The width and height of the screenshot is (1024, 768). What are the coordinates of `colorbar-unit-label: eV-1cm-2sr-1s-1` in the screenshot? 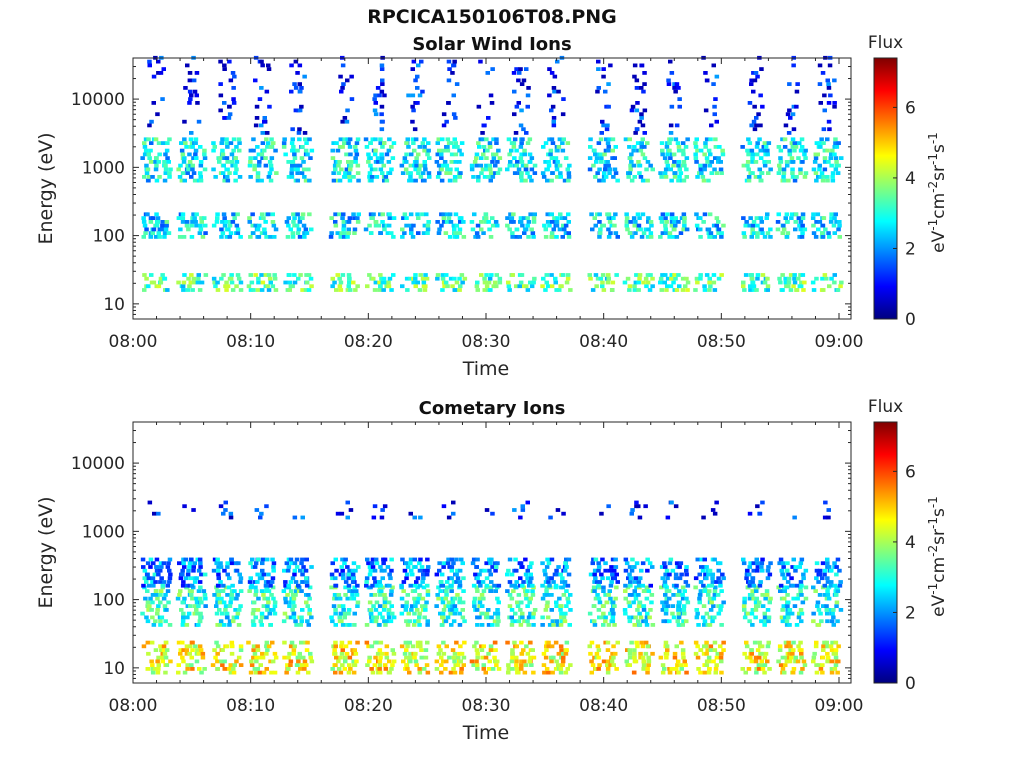 It's located at (937, 556).